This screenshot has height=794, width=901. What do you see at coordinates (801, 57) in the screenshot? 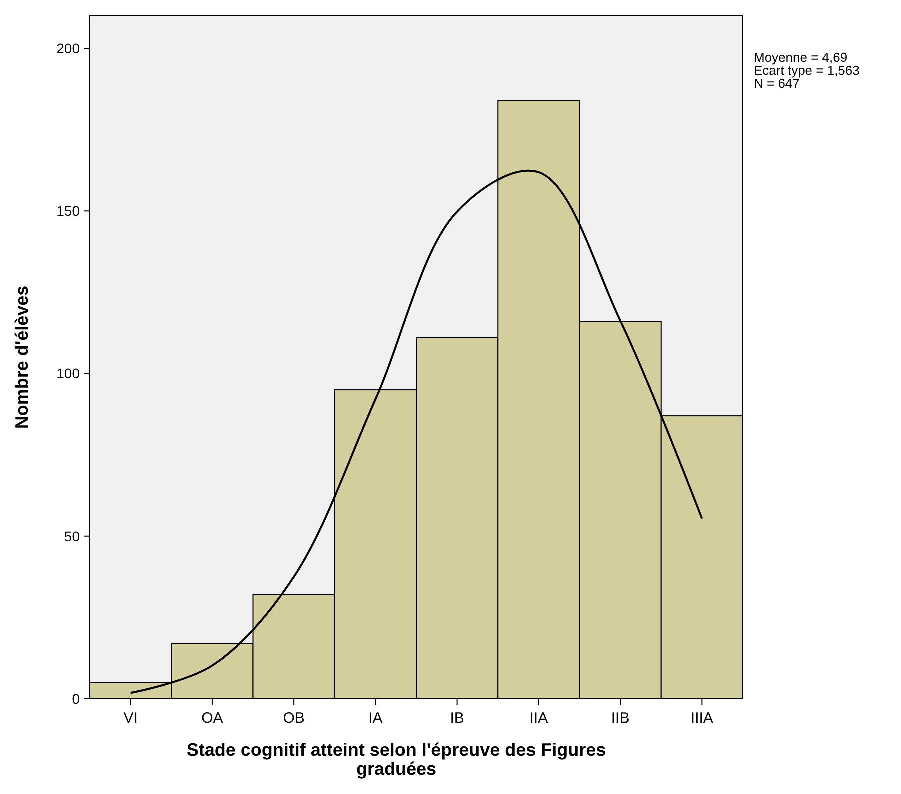
I see `text: Moyenne = 4,69` at bounding box center [801, 57].